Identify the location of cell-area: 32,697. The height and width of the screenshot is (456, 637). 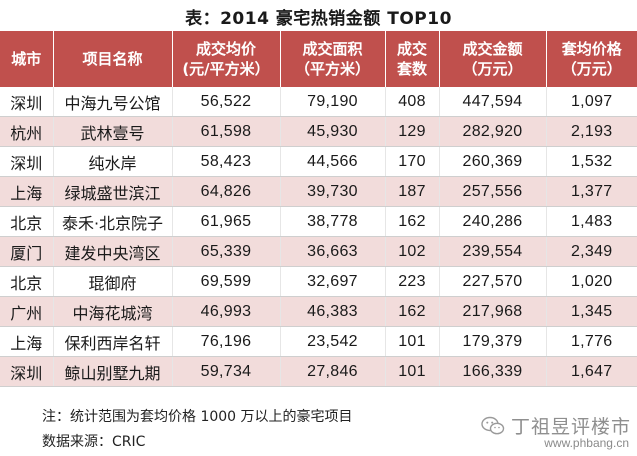
(333, 281).